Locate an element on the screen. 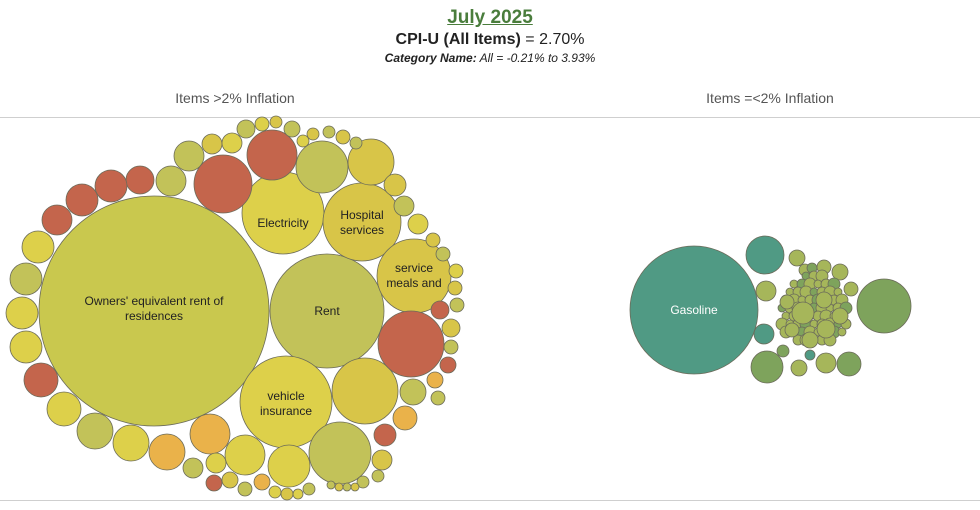  top-divider is located at coordinates (490, 117).